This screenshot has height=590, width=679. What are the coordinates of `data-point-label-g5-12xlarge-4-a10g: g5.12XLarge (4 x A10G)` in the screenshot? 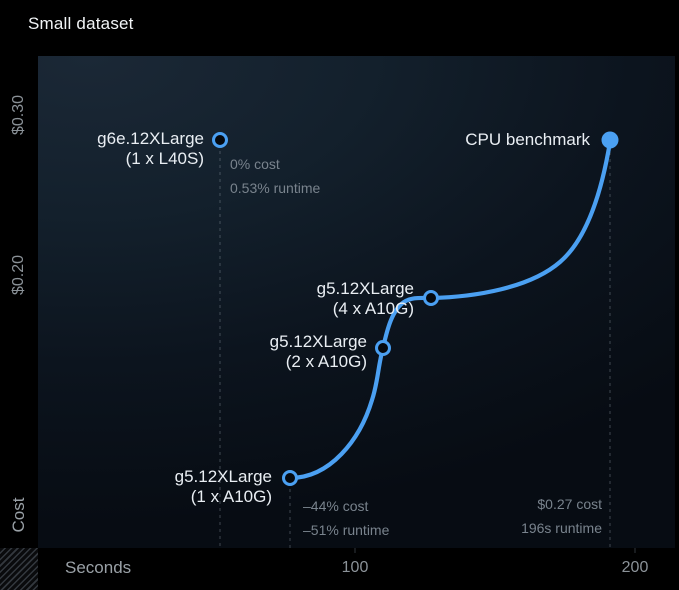 It's located at (365, 298).